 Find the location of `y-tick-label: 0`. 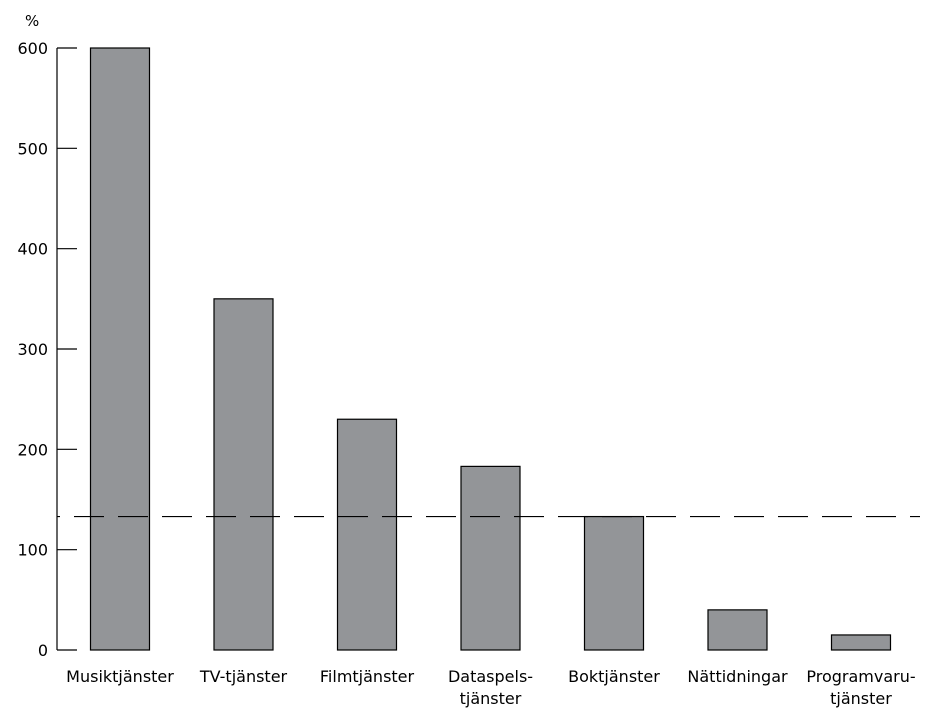

y-tick-label: 0 is located at coordinates (43, 650).